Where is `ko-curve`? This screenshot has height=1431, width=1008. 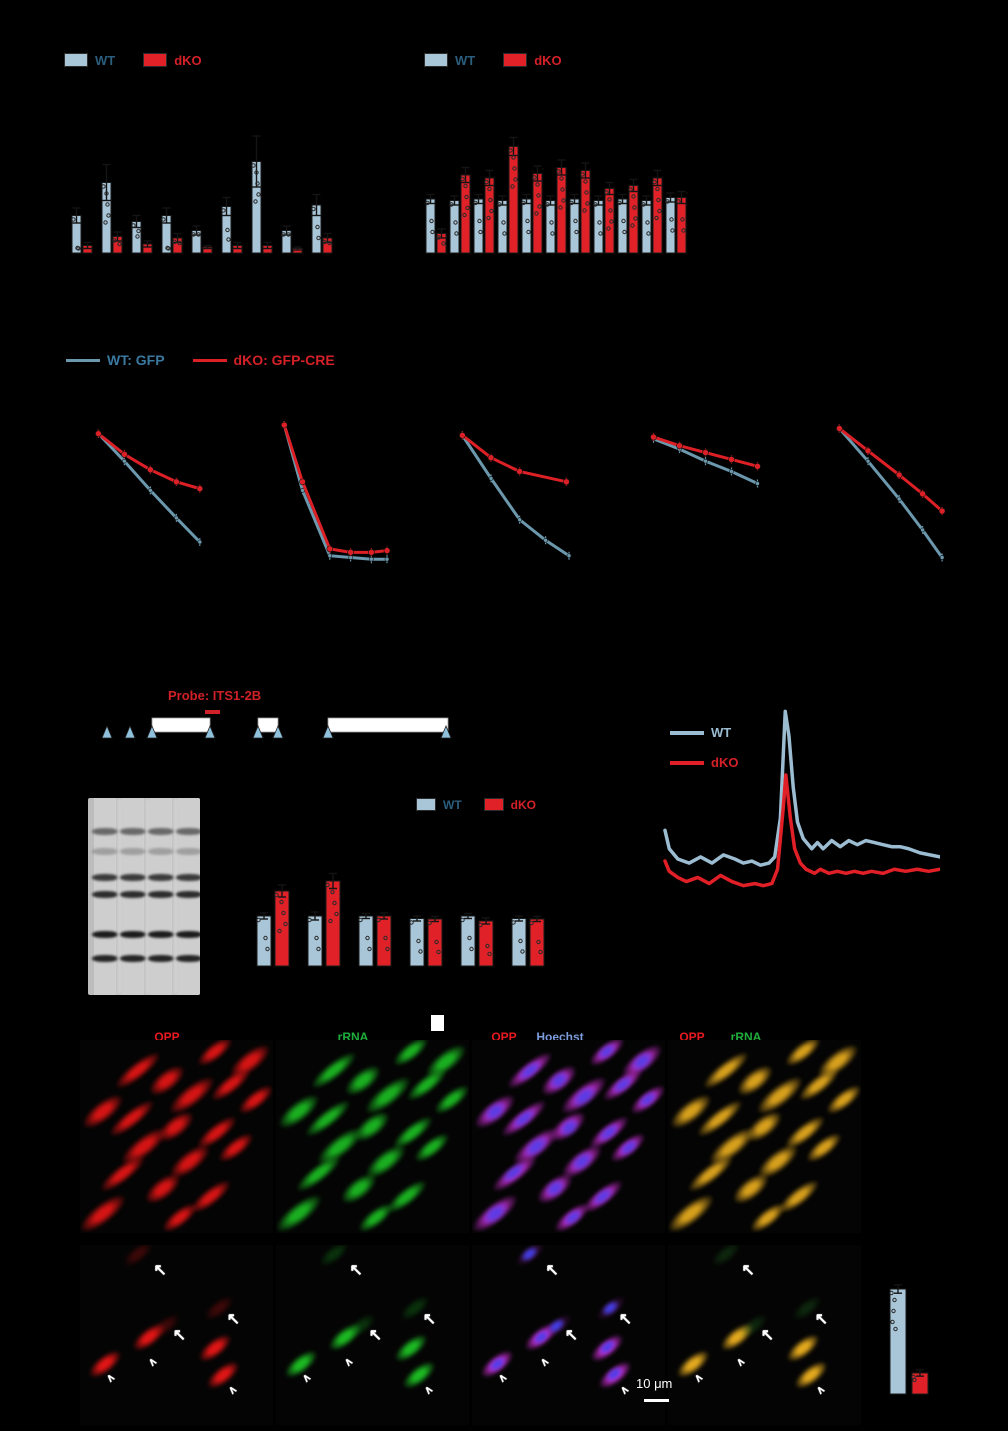
ko-curve is located at coordinates (335, 488).